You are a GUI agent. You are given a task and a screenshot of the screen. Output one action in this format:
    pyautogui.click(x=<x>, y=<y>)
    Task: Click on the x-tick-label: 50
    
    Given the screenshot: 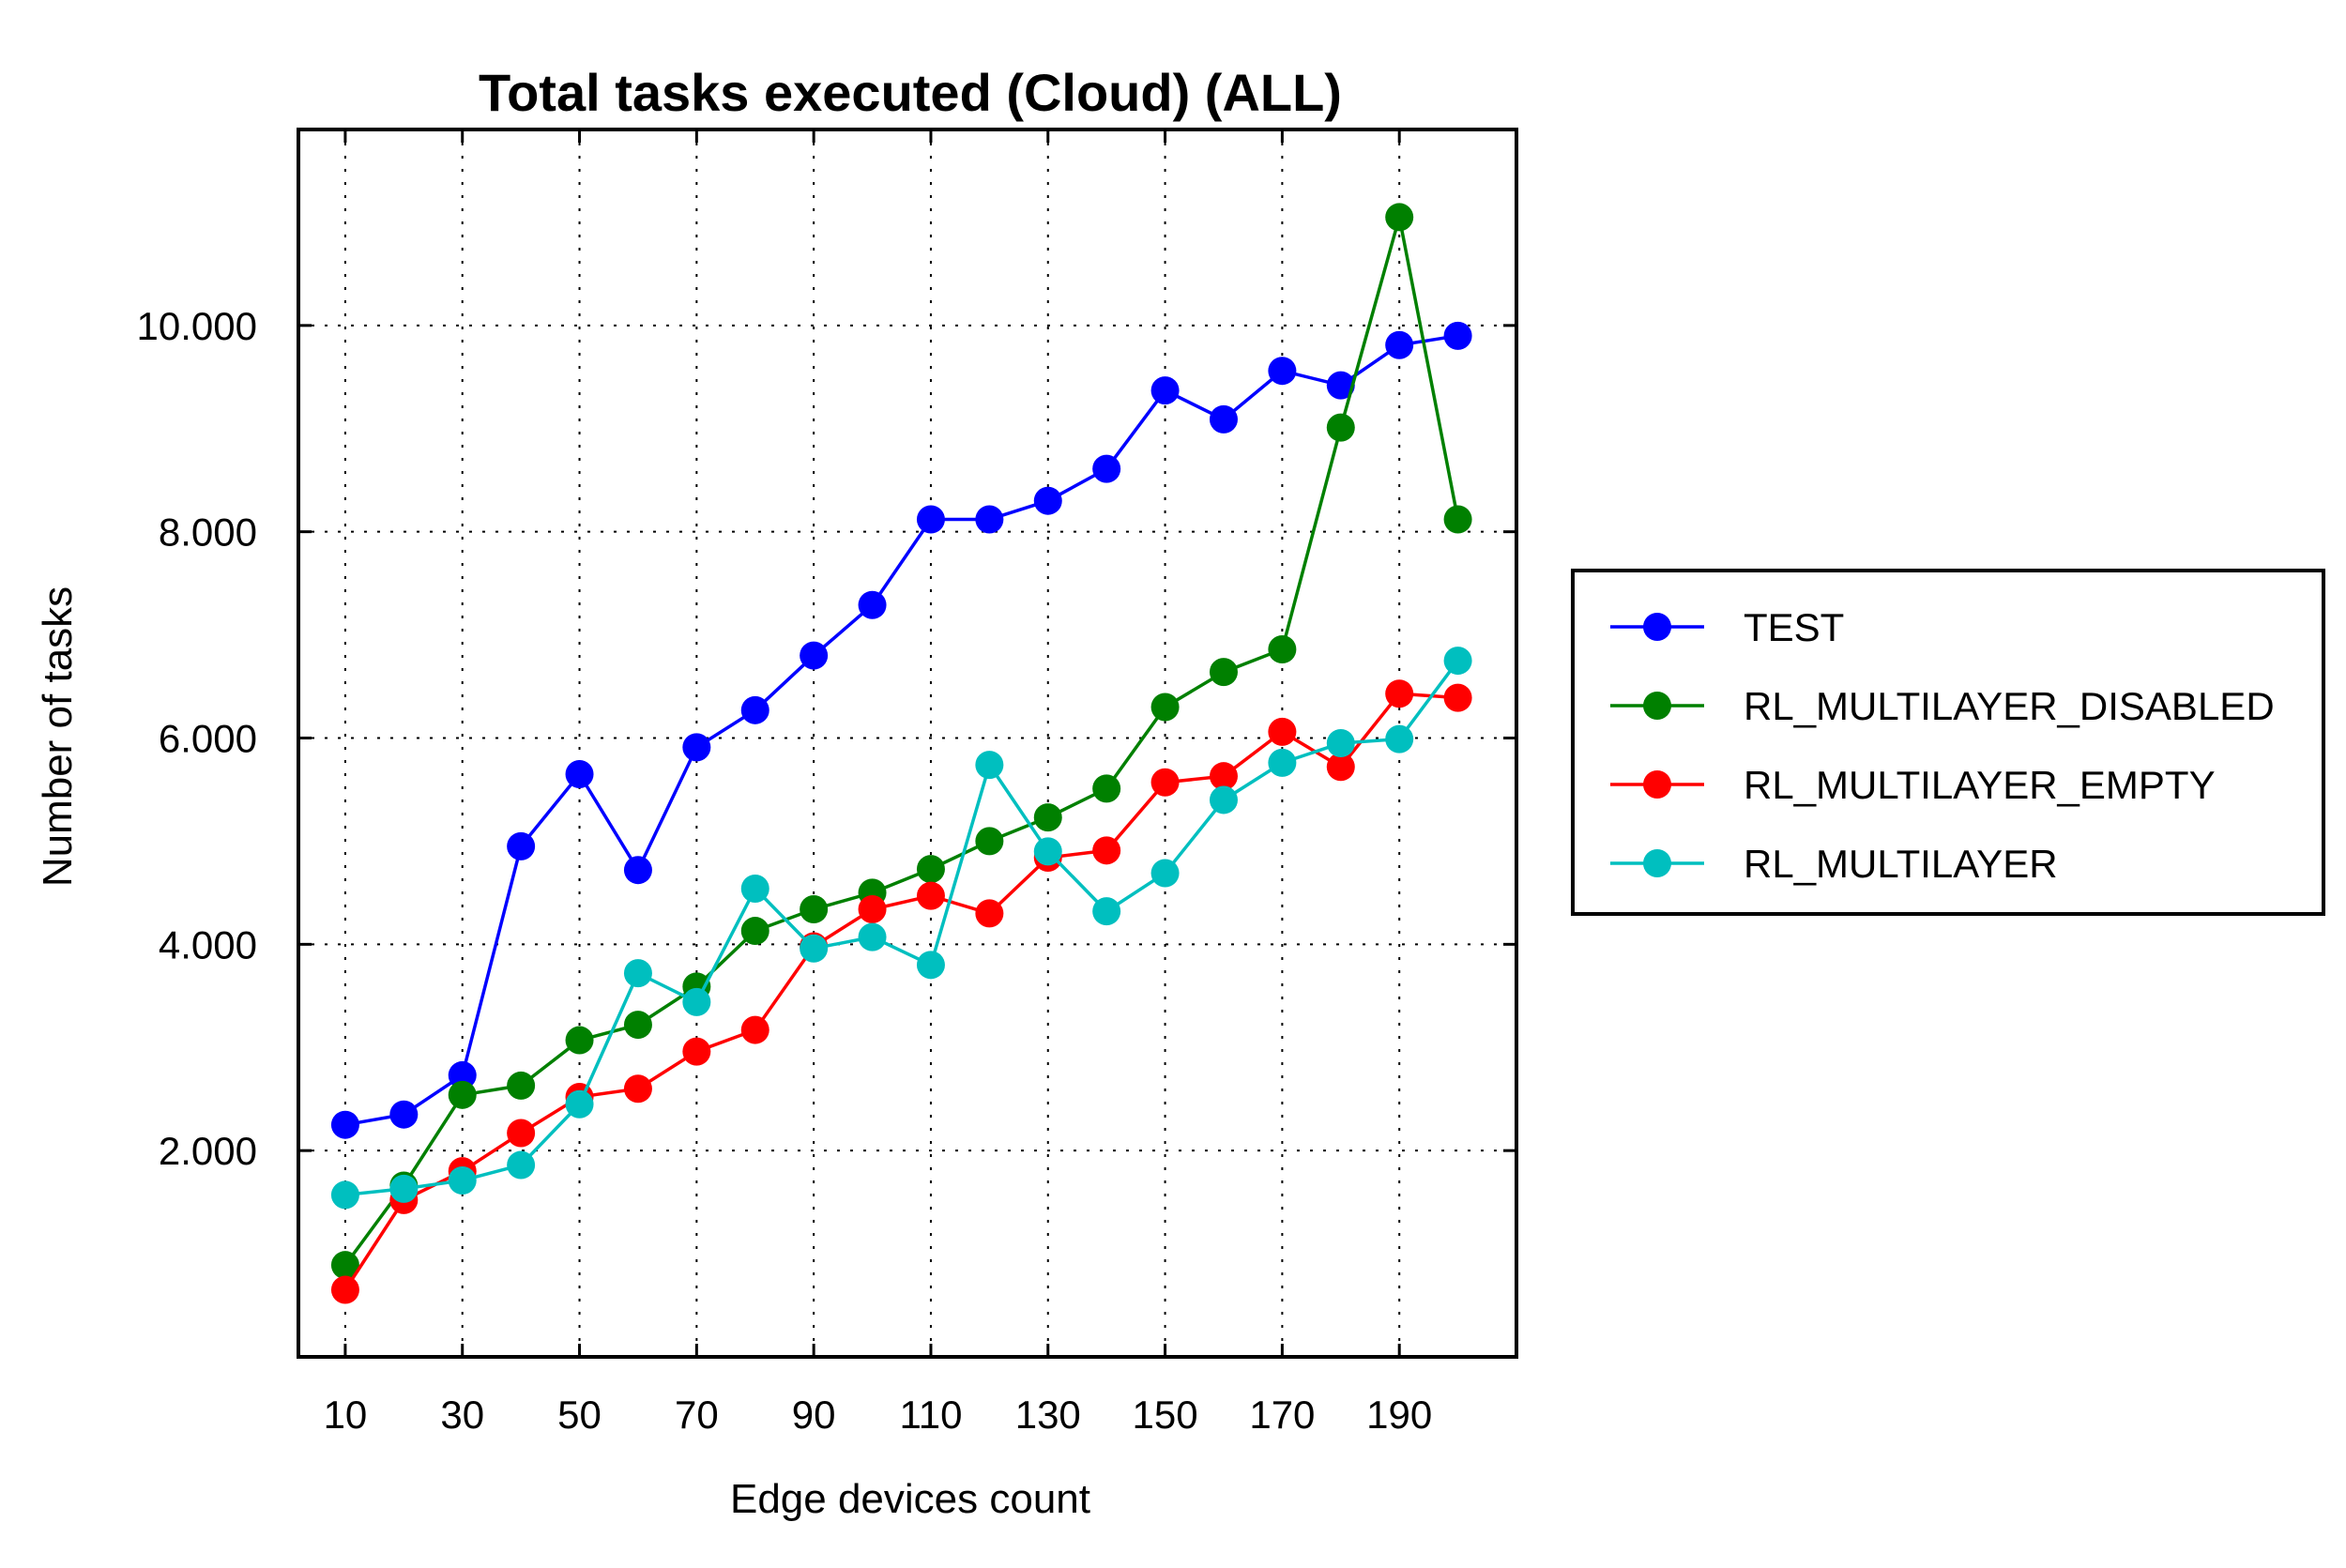 What is the action you would take?
    pyautogui.click(x=579, y=1415)
    